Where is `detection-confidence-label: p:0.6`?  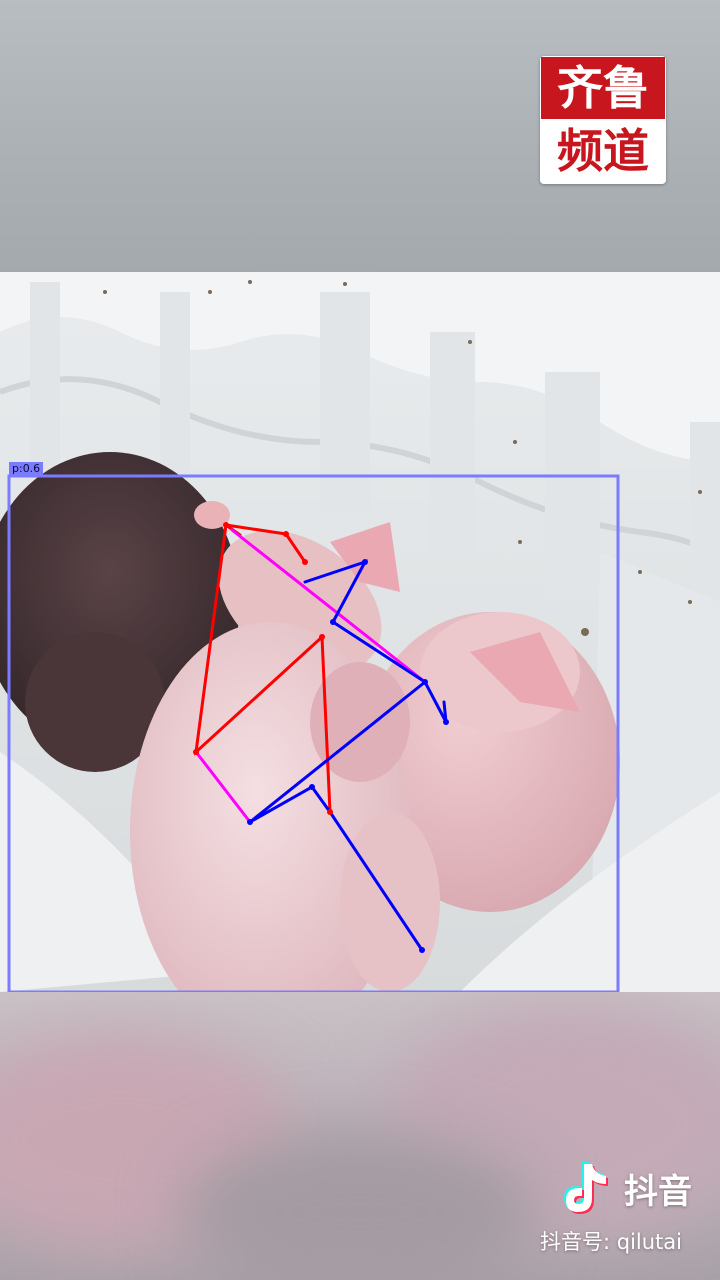 detection-confidence-label: p:0.6 is located at coordinates (26, 469).